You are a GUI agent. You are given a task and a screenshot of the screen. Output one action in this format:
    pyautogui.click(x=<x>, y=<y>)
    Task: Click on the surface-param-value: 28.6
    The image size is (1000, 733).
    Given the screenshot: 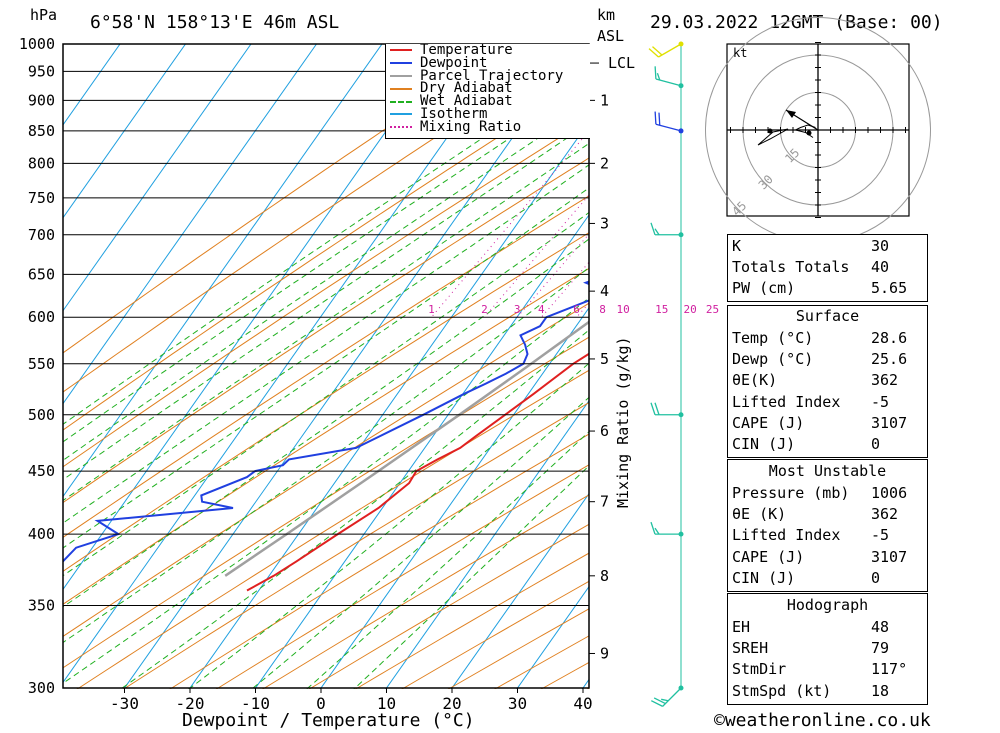 What is the action you would take?
    pyautogui.click(x=889, y=337)
    